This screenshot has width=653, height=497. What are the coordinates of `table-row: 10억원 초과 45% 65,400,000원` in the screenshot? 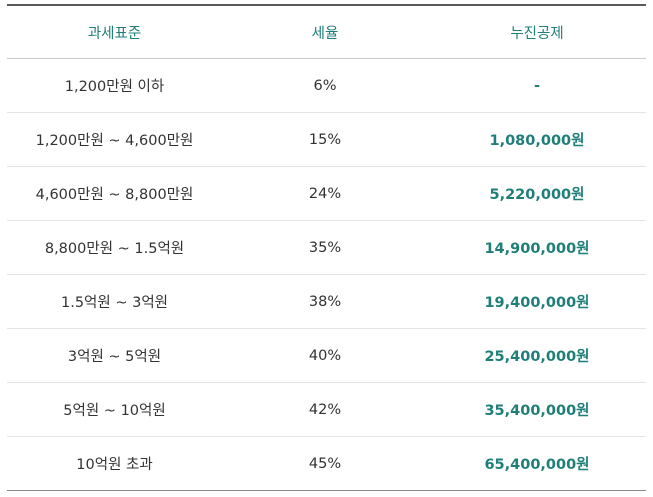 It's located at (326, 464).